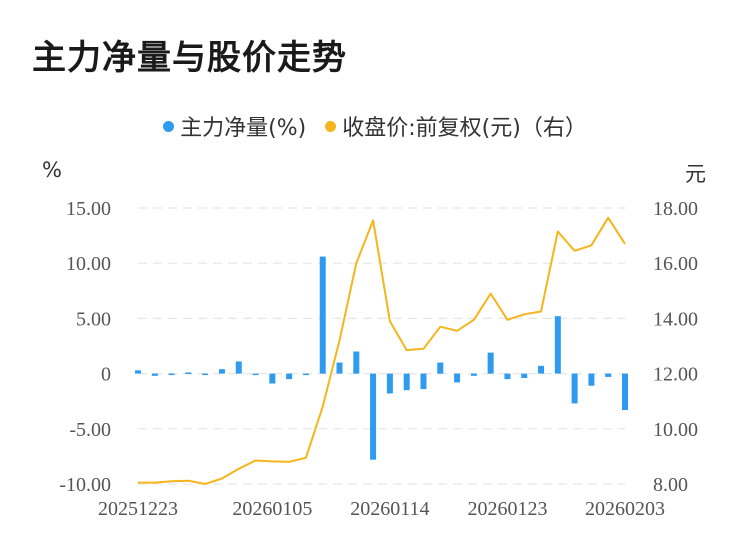 The image size is (750, 558). What do you see at coordinates (272, 509) in the screenshot?
I see `x-tick-label: 20260105` at bounding box center [272, 509].